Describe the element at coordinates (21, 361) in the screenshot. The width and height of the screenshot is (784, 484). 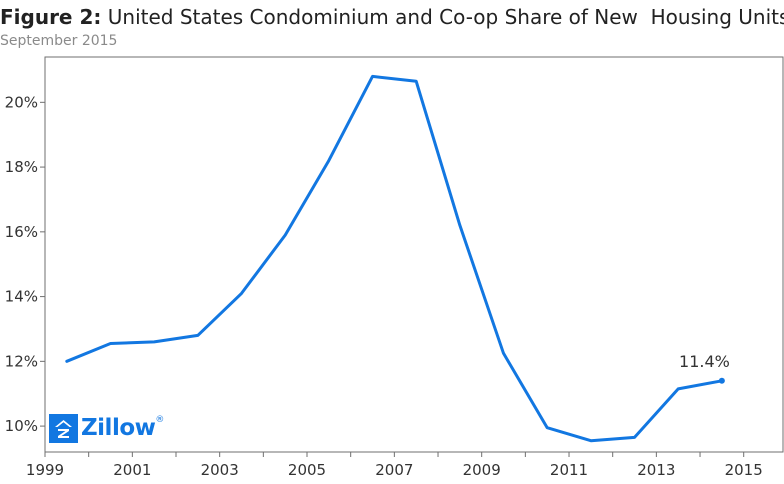
I see `y-tick-label: 12%` at that location.